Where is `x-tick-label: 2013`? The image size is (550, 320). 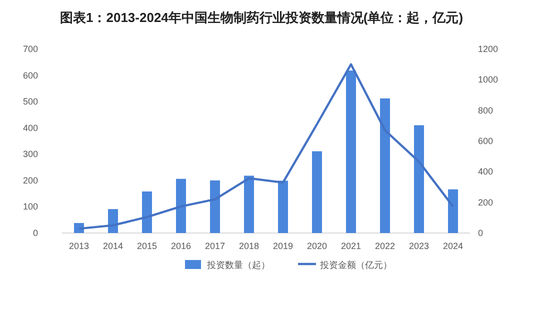
x-tick-label: 2013 is located at coordinates (79, 246).